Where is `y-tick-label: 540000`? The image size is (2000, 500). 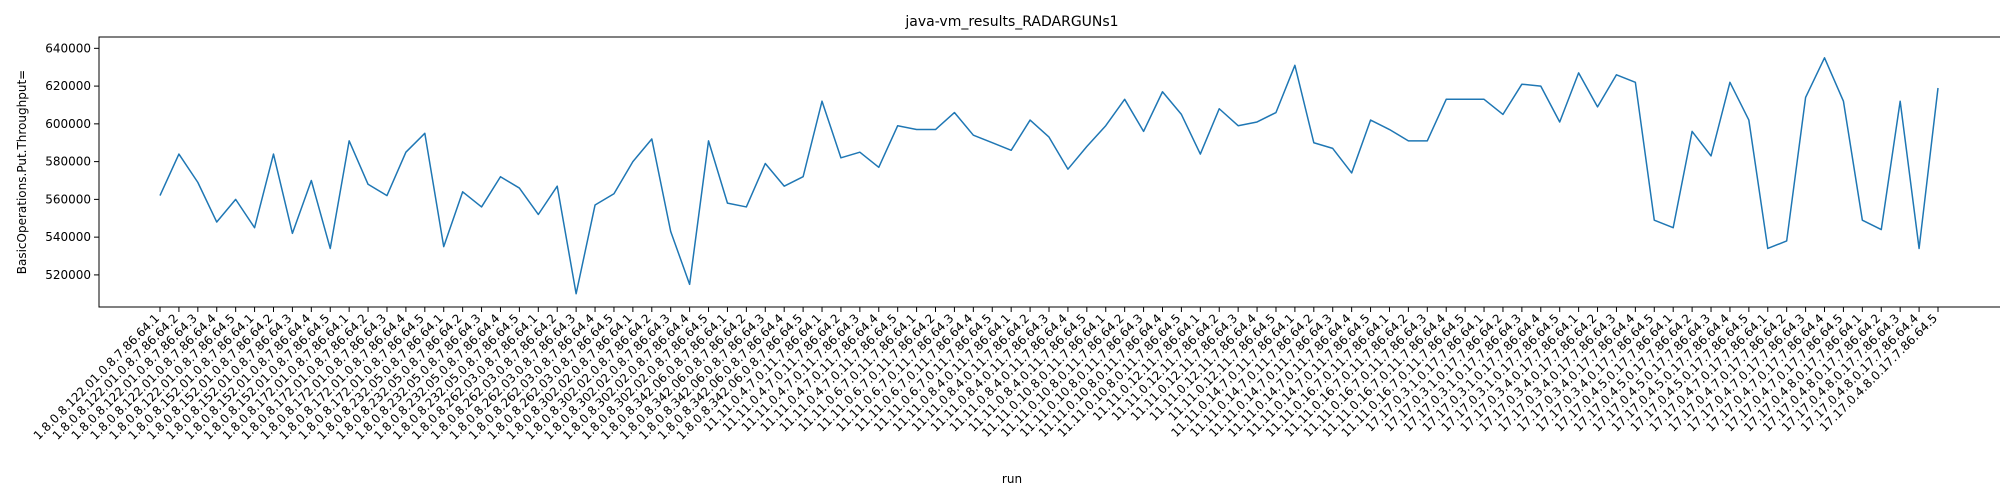 y-tick-label: 540000 is located at coordinates (68, 237).